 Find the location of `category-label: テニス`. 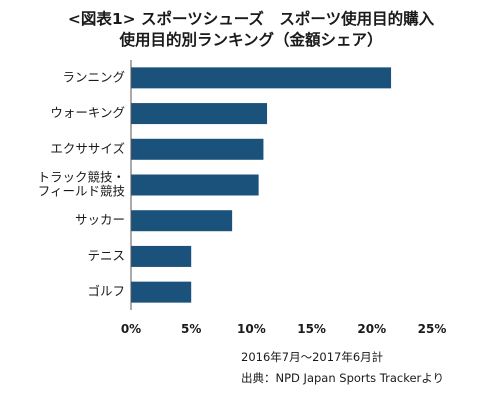

category-label: テニス is located at coordinates (106, 255).